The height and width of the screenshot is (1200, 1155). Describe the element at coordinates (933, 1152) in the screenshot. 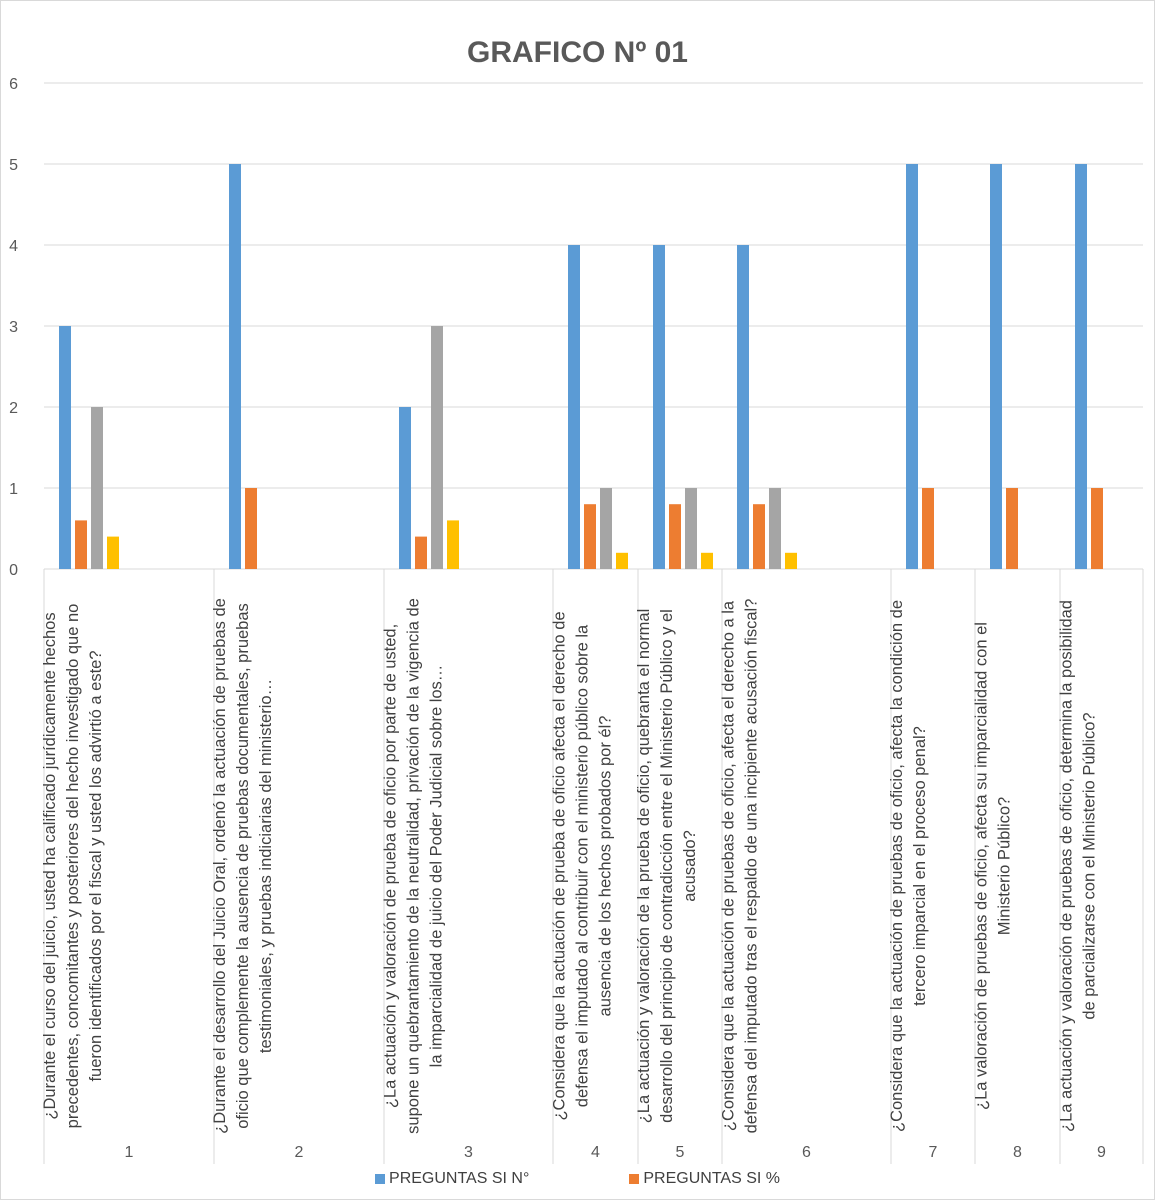

I see `category-number-label: 7` at that location.